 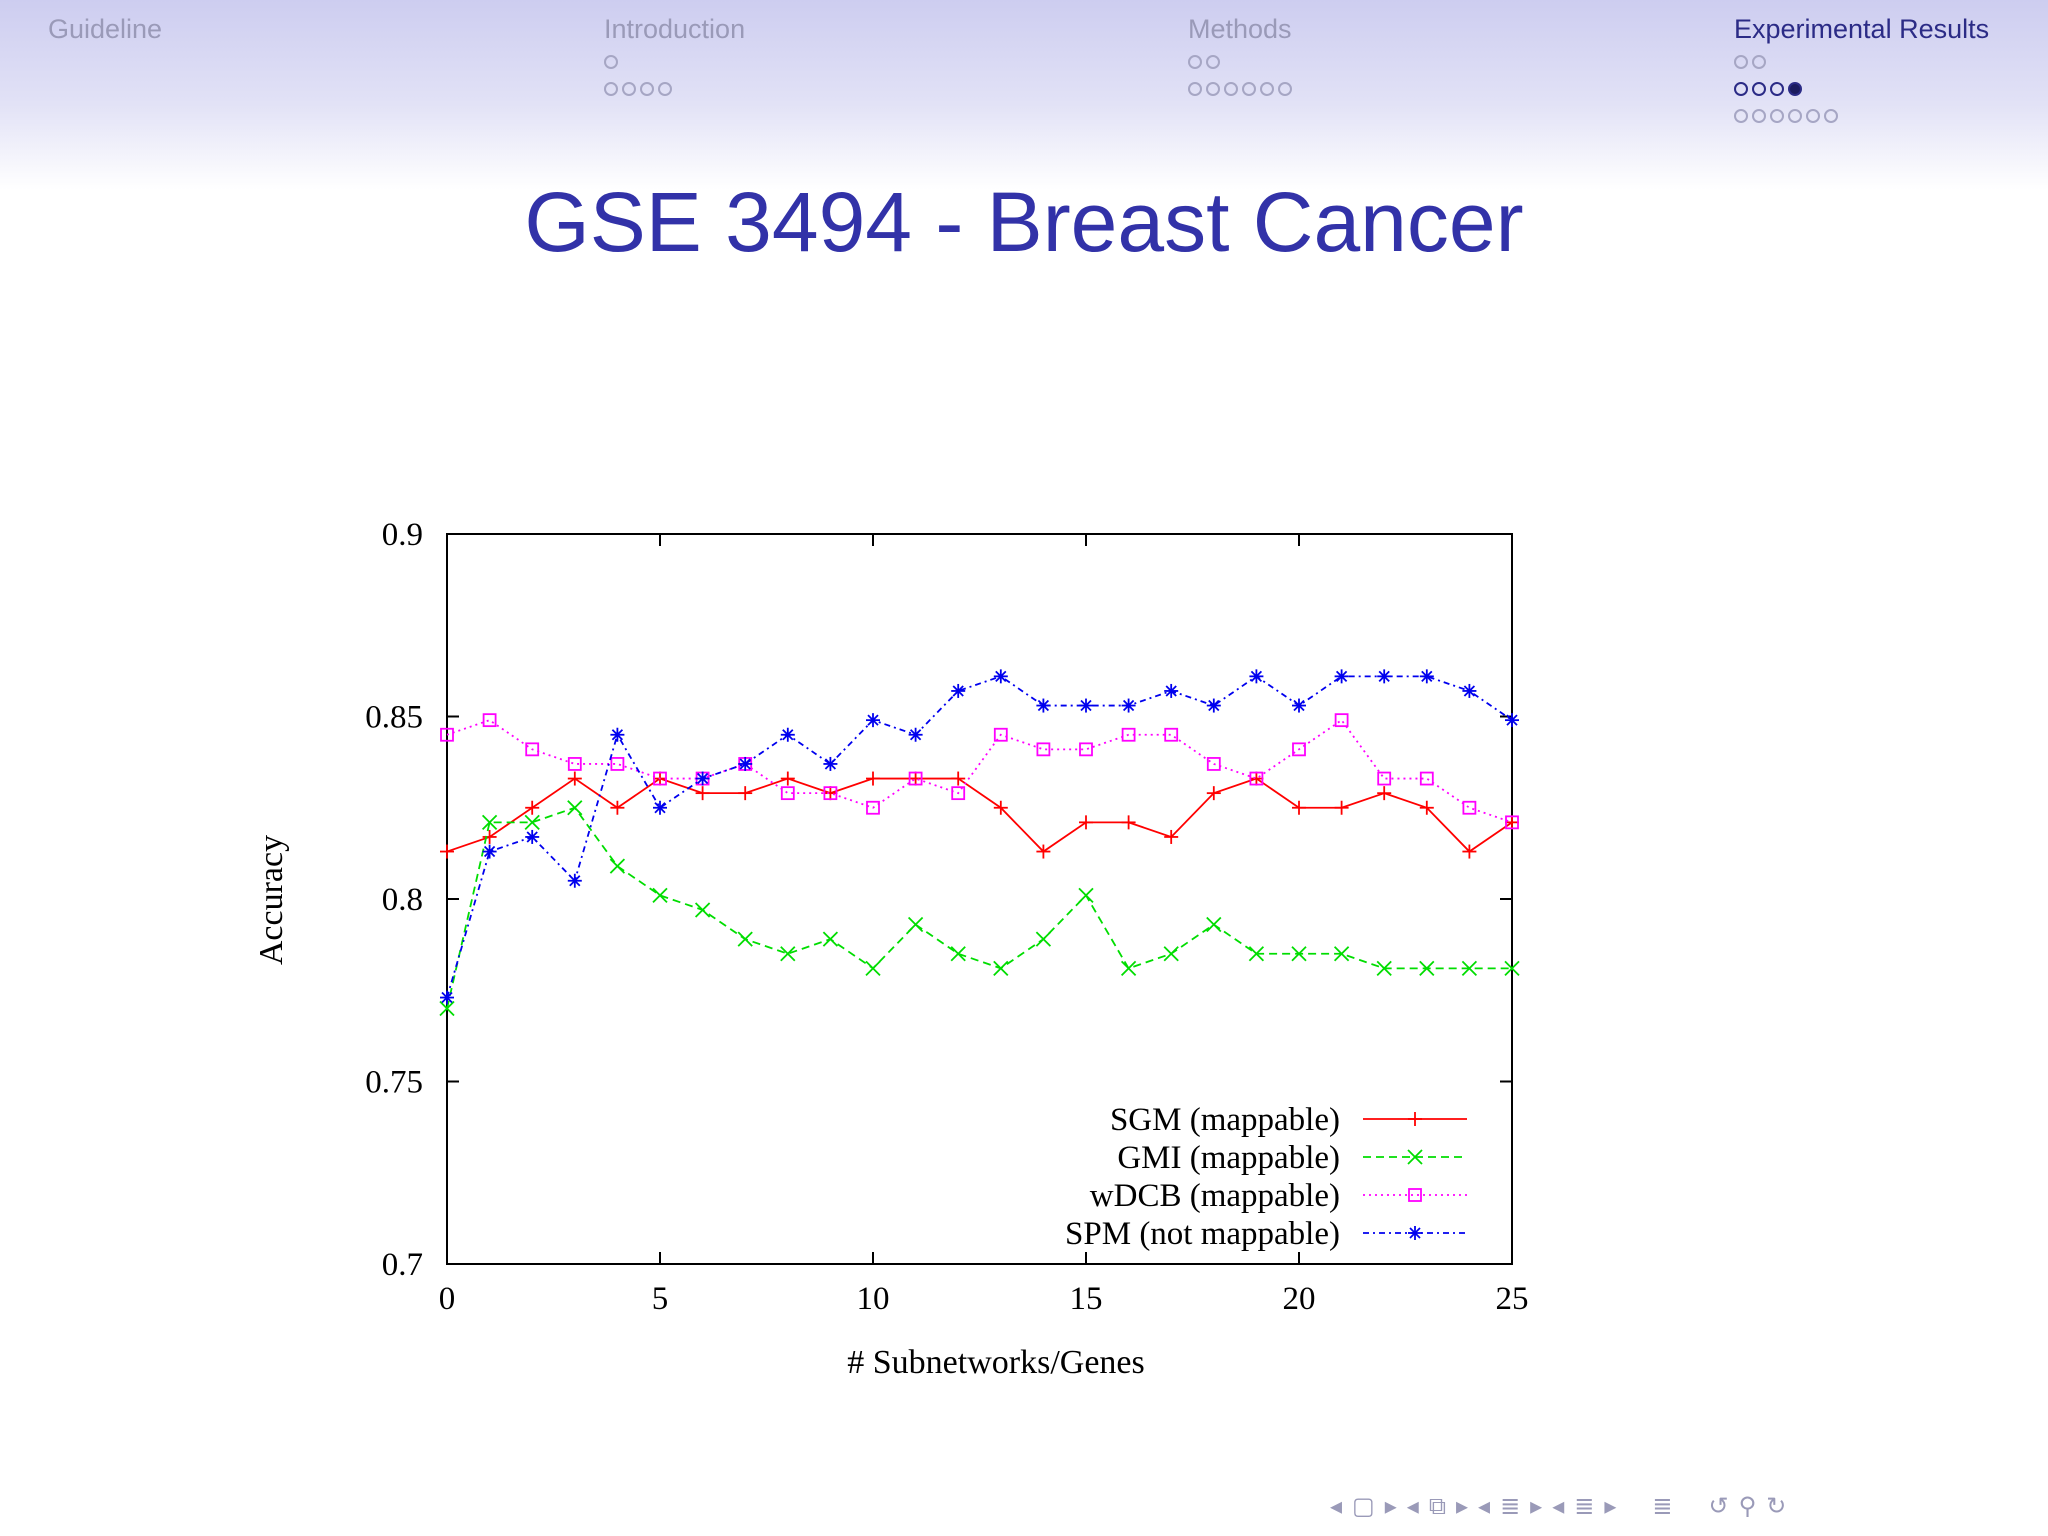 I want to click on nav-section-methods: Methods, so click(x=1240, y=56).